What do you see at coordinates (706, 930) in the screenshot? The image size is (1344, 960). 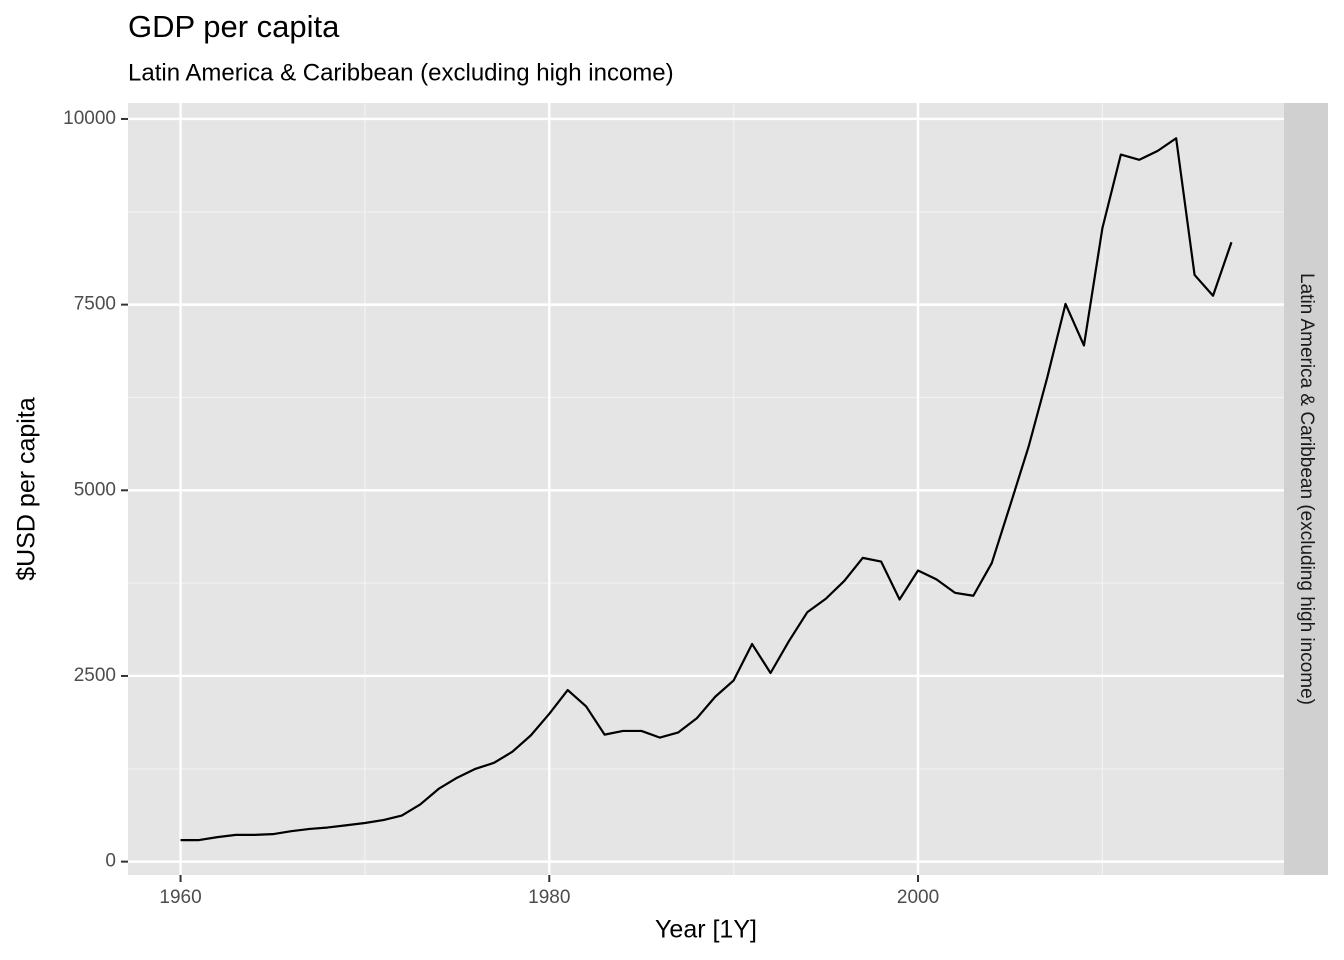 I see `x-axis-title: Year [1Y]` at bounding box center [706, 930].